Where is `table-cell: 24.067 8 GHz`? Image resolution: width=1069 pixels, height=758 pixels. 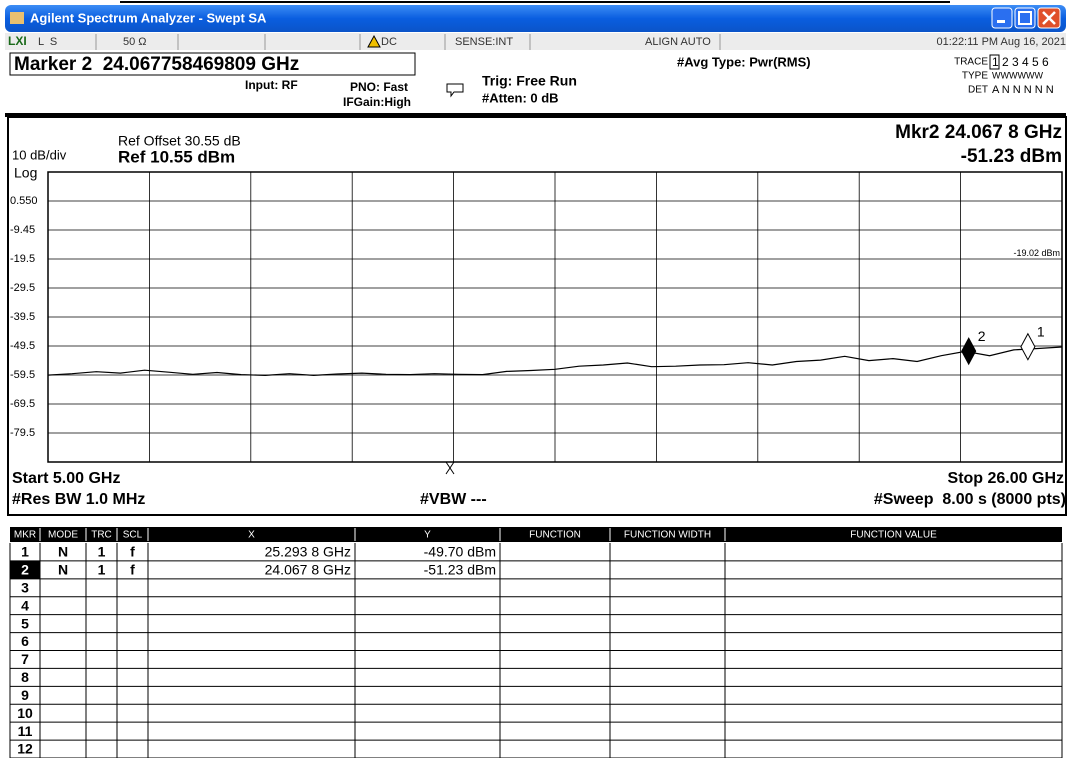 table-cell: 24.067 8 GHz is located at coordinates (308, 570).